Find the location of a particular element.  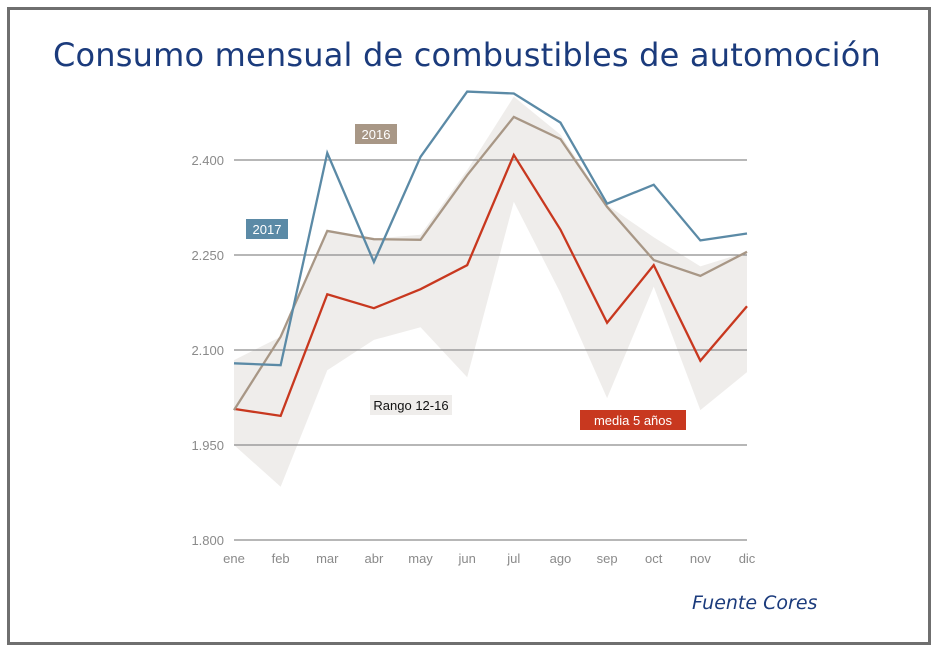

legend-label-media: media 5 años is located at coordinates (633, 420).